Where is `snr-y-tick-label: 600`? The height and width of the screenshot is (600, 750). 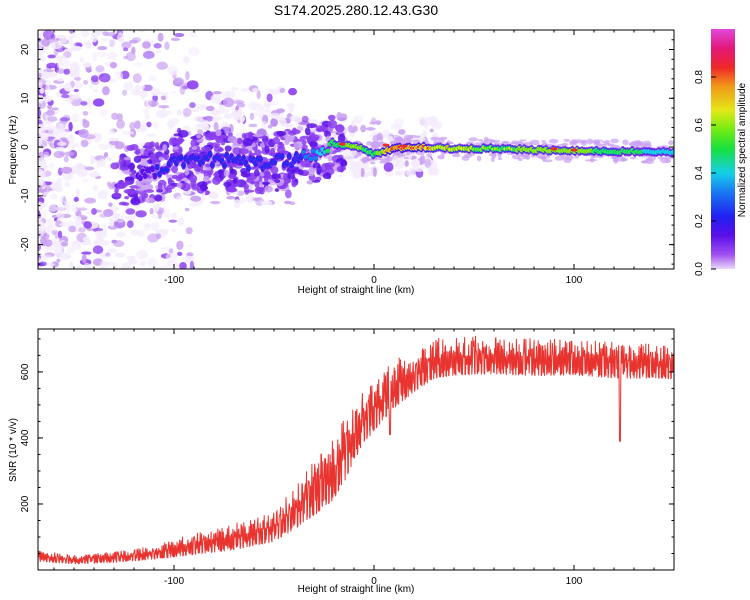
snr-y-tick-label: 600 is located at coordinates (25, 371).